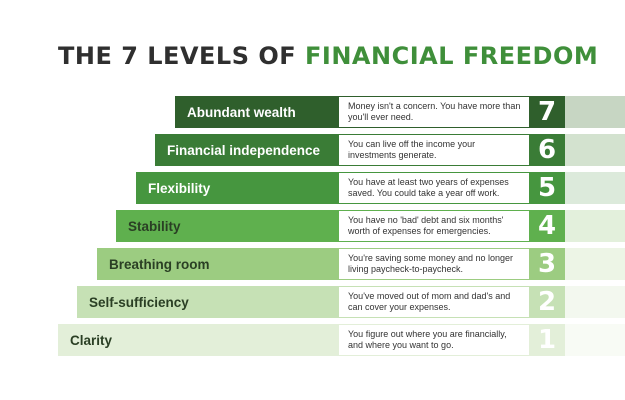  I want to click on level-7-number: 7, so click(547, 112).